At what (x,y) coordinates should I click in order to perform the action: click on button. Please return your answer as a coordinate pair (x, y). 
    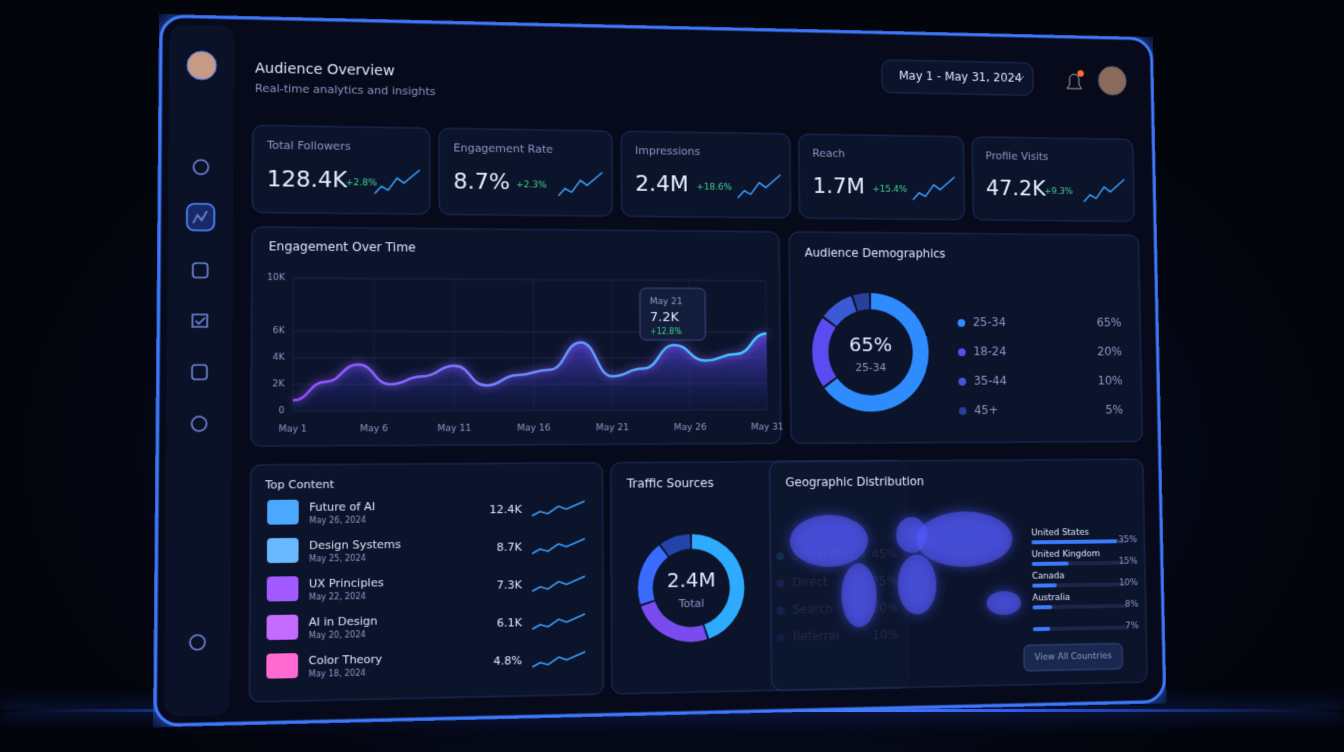
    Looking at the image, I should click on (1073, 657).